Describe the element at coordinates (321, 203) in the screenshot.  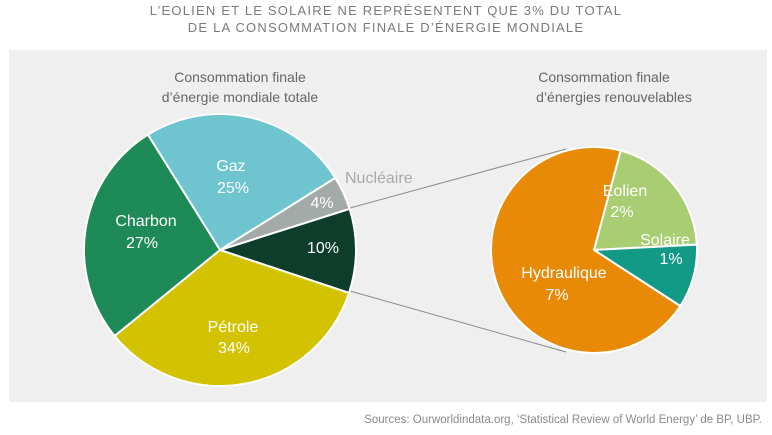
I see `value-nucleaire: 4%` at that location.